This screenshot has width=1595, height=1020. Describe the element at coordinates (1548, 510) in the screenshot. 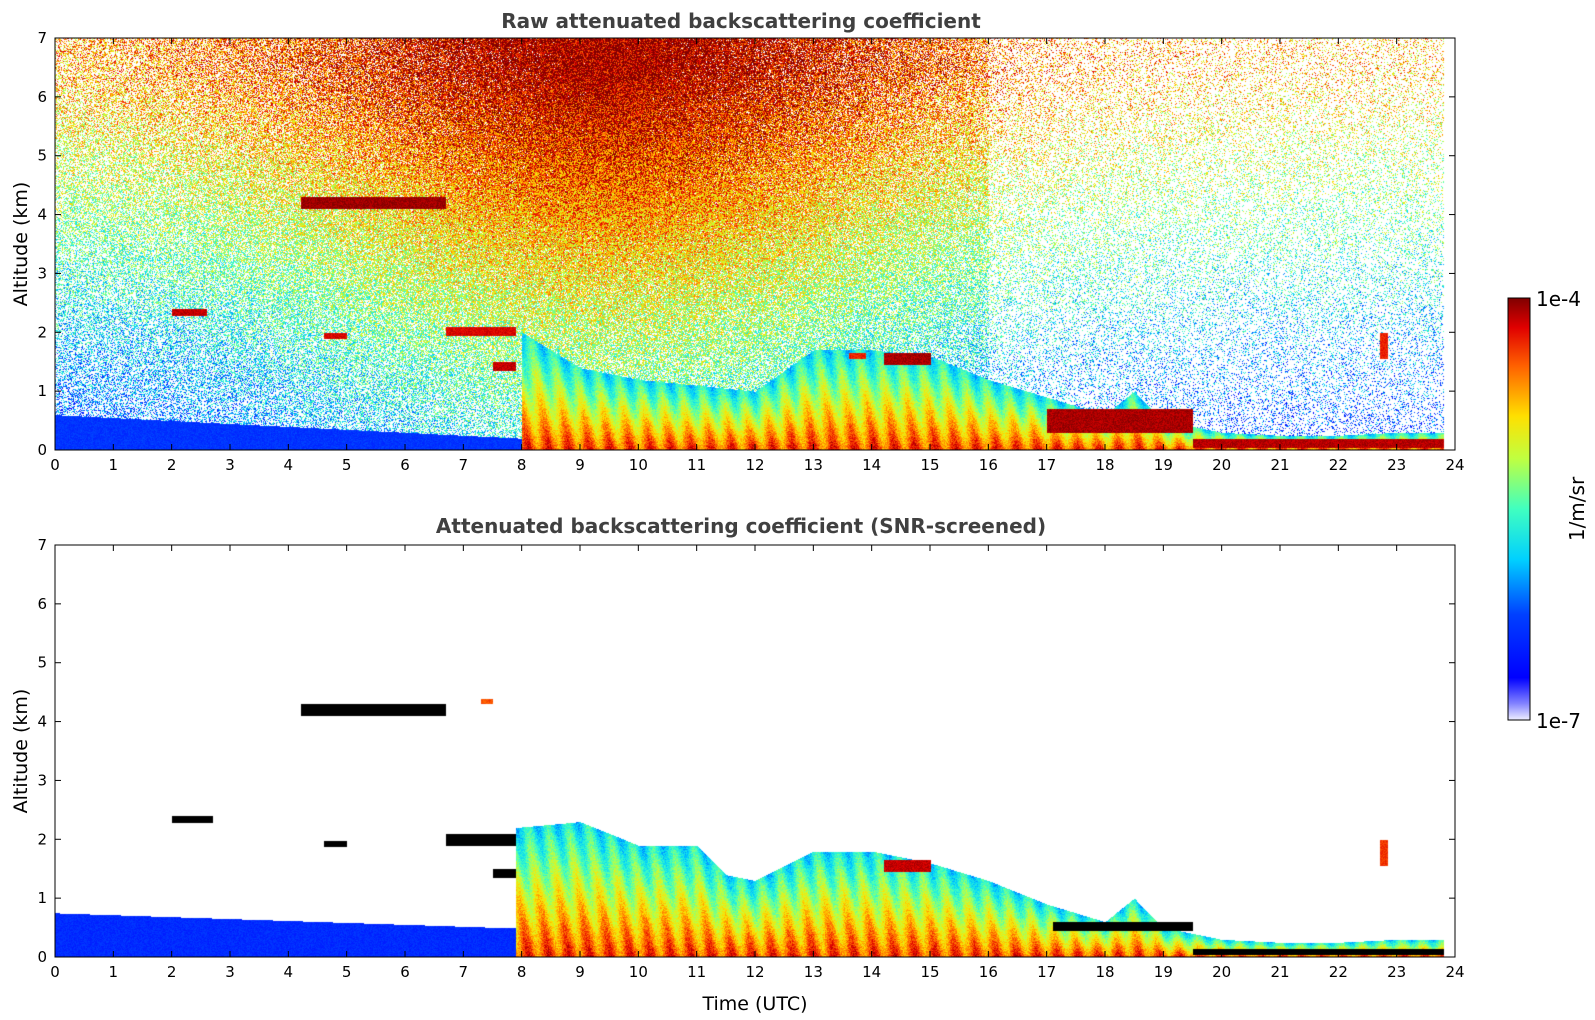

I see `colorbar: 1e-4 1e-7 1/m/sr` at that location.